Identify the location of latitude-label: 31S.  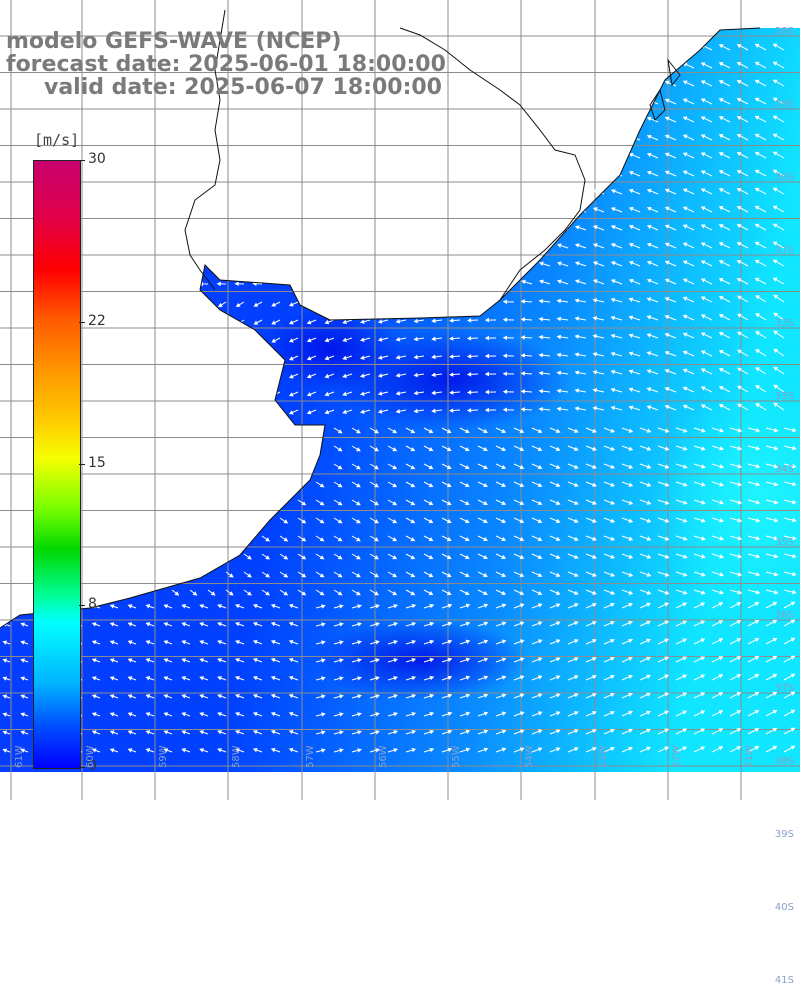
(784, 250).